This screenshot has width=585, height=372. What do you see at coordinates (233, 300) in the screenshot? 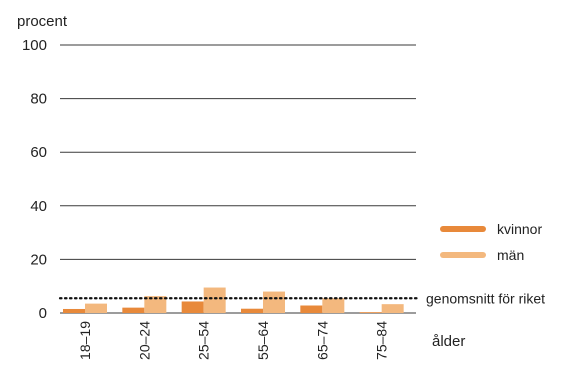
I see `bar-layer` at bounding box center [233, 300].